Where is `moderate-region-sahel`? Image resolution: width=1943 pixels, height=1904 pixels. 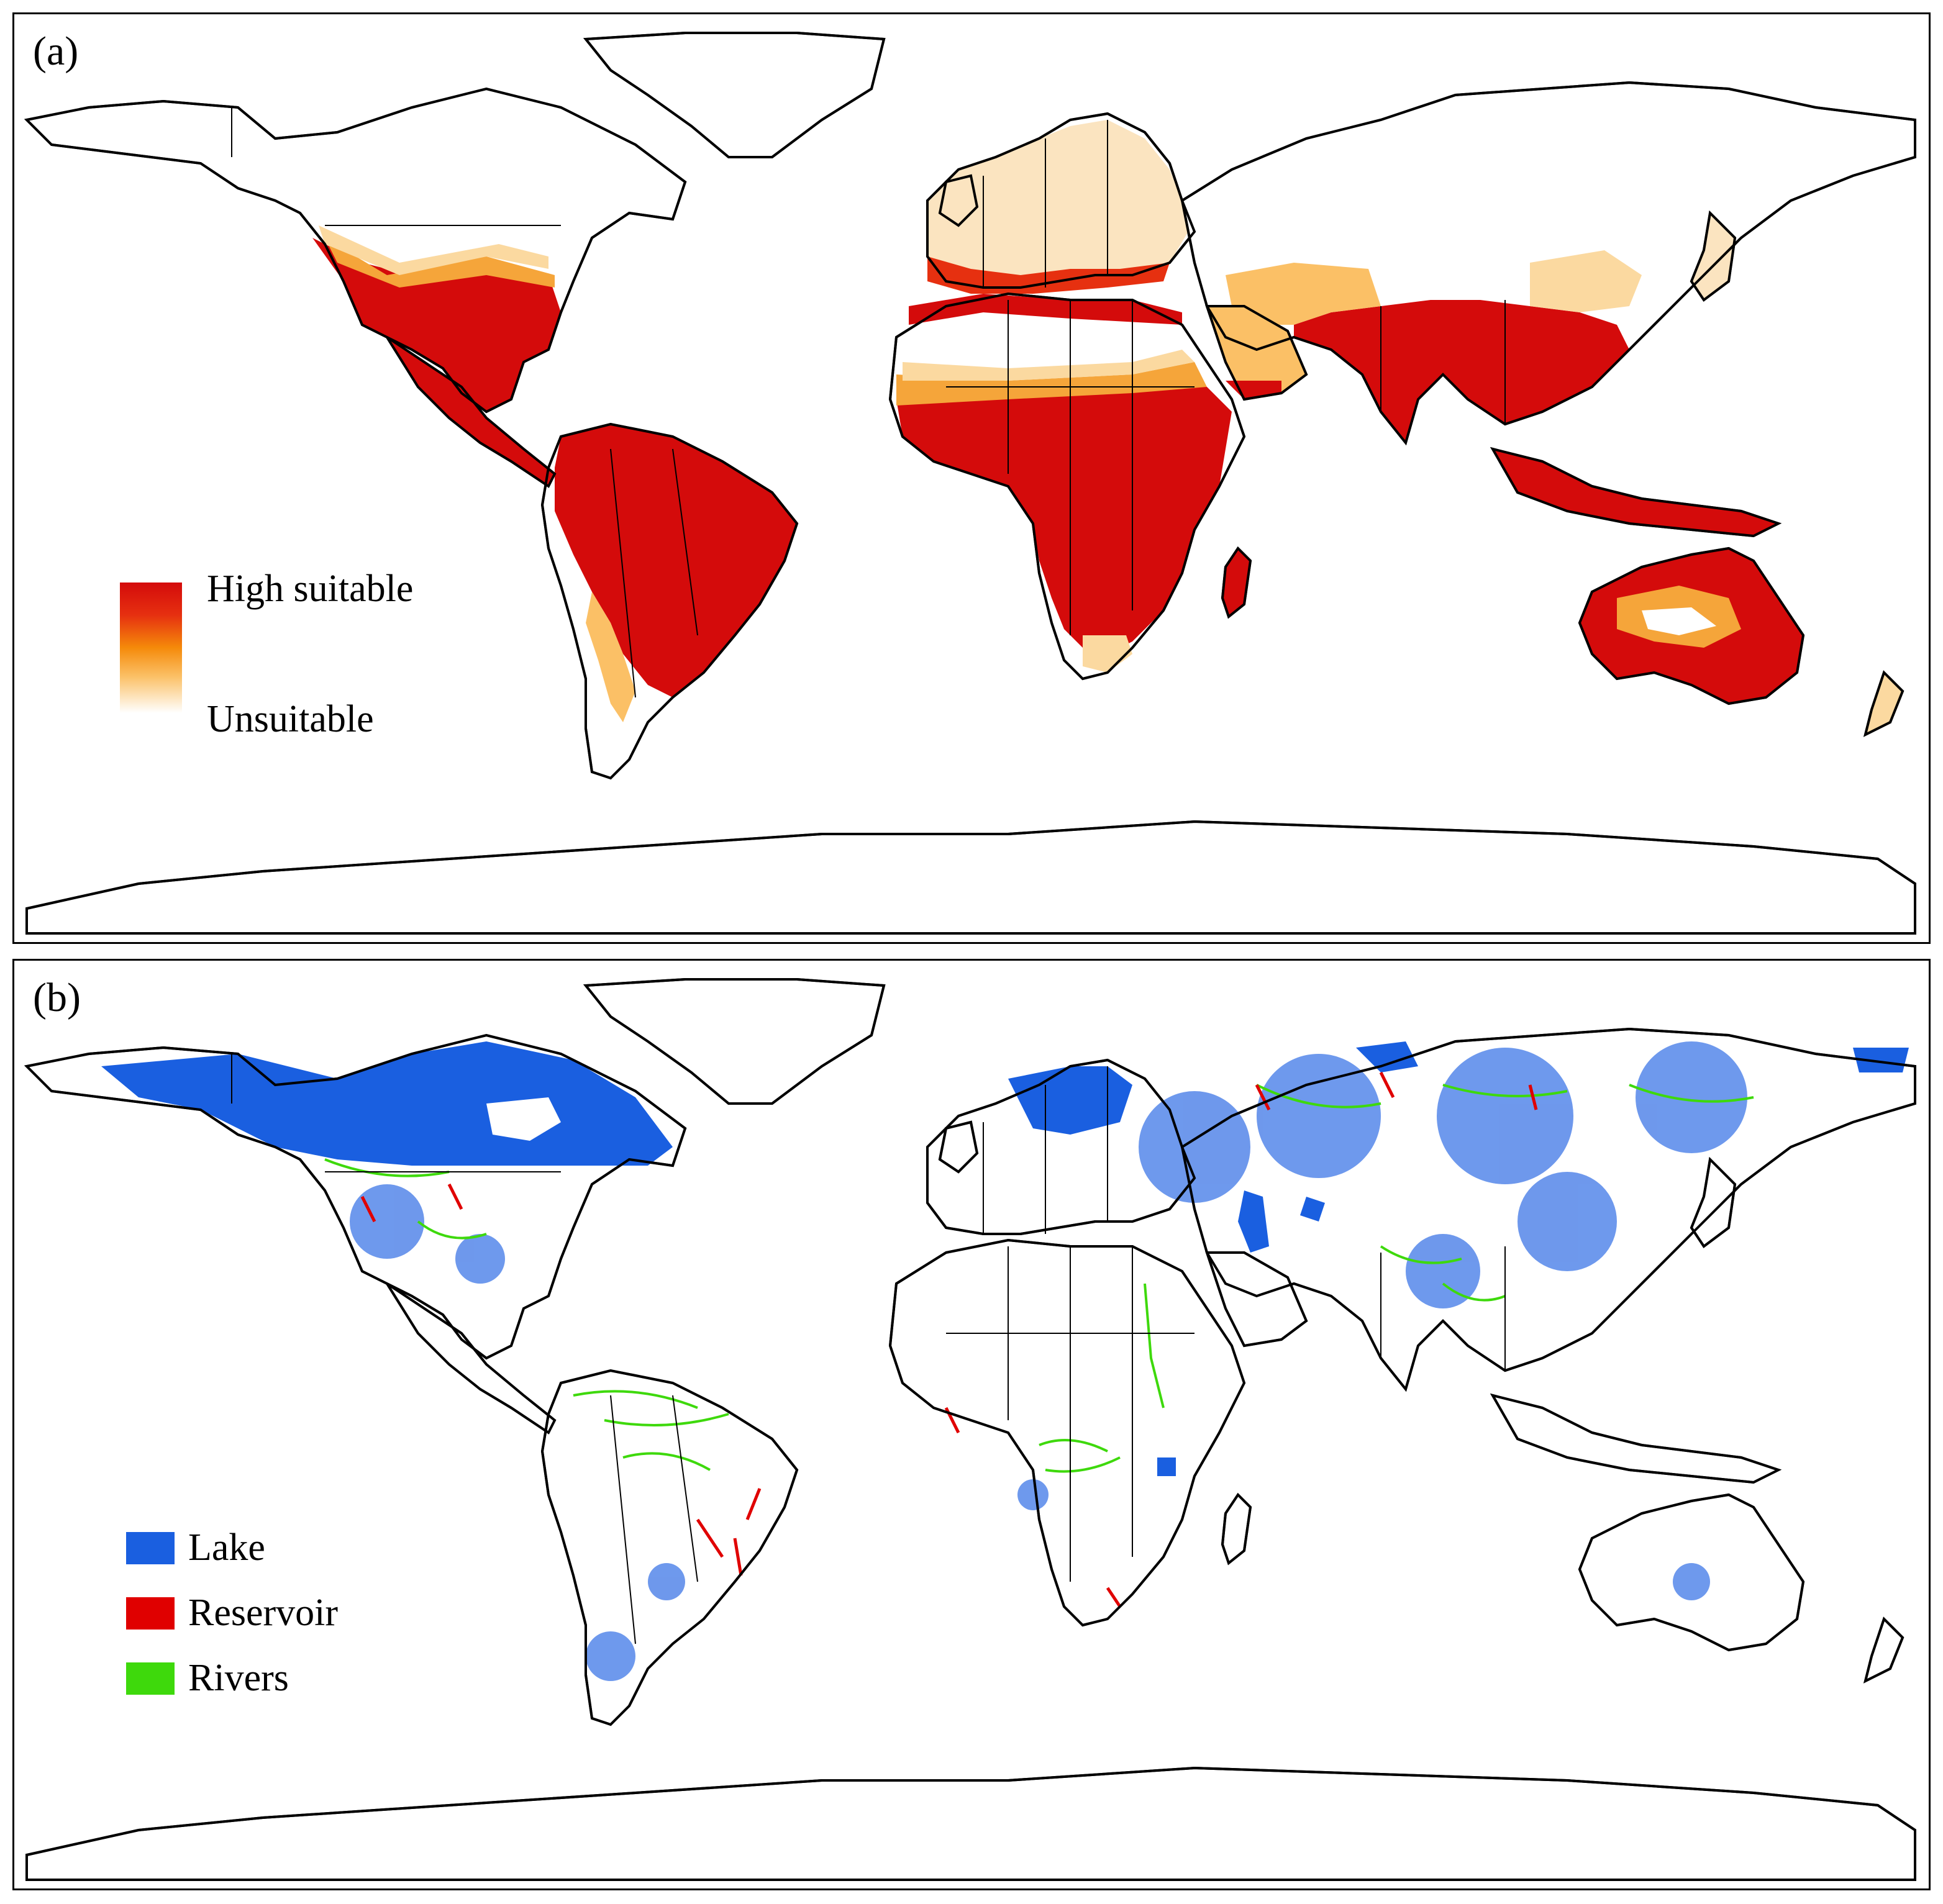 moderate-region-sahel is located at coordinates (1051, 384).